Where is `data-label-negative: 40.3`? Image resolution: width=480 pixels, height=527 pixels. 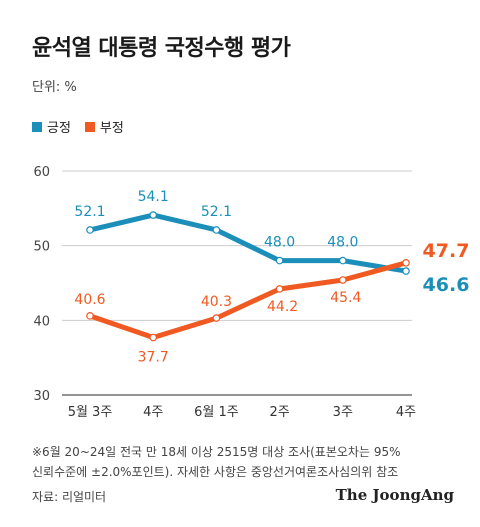 data-label-negative: 40.3 is located at coordinates (216, 302).